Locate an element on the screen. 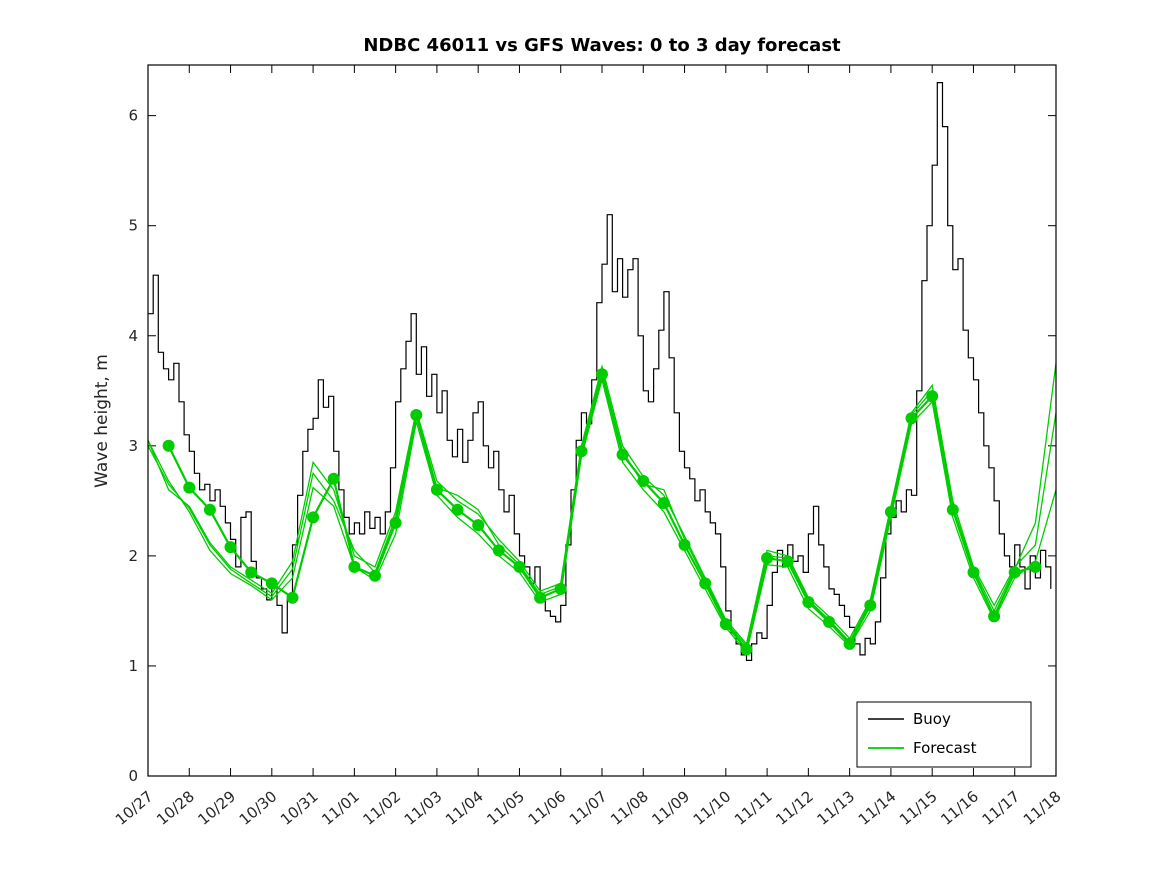 The image size is (1167, 875). y-tick-label: 0 is located at coordinates (133, 776).